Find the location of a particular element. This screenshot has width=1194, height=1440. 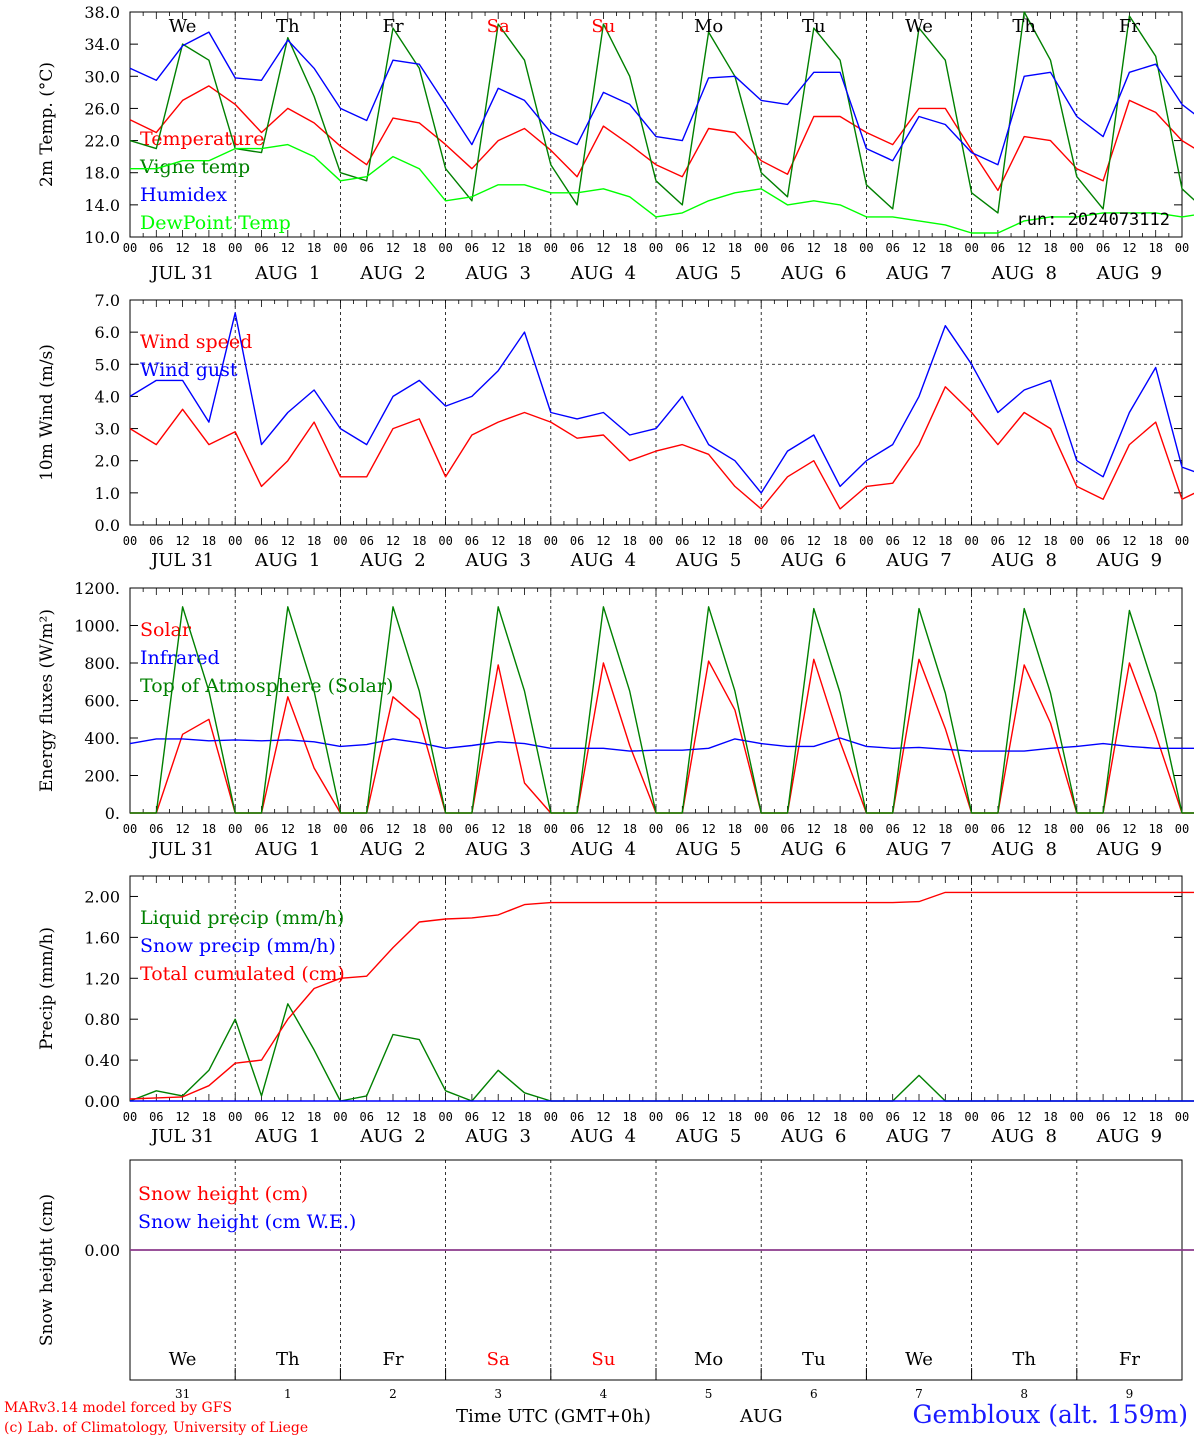

day-number: 1 is located at coordinates (288, 1394).